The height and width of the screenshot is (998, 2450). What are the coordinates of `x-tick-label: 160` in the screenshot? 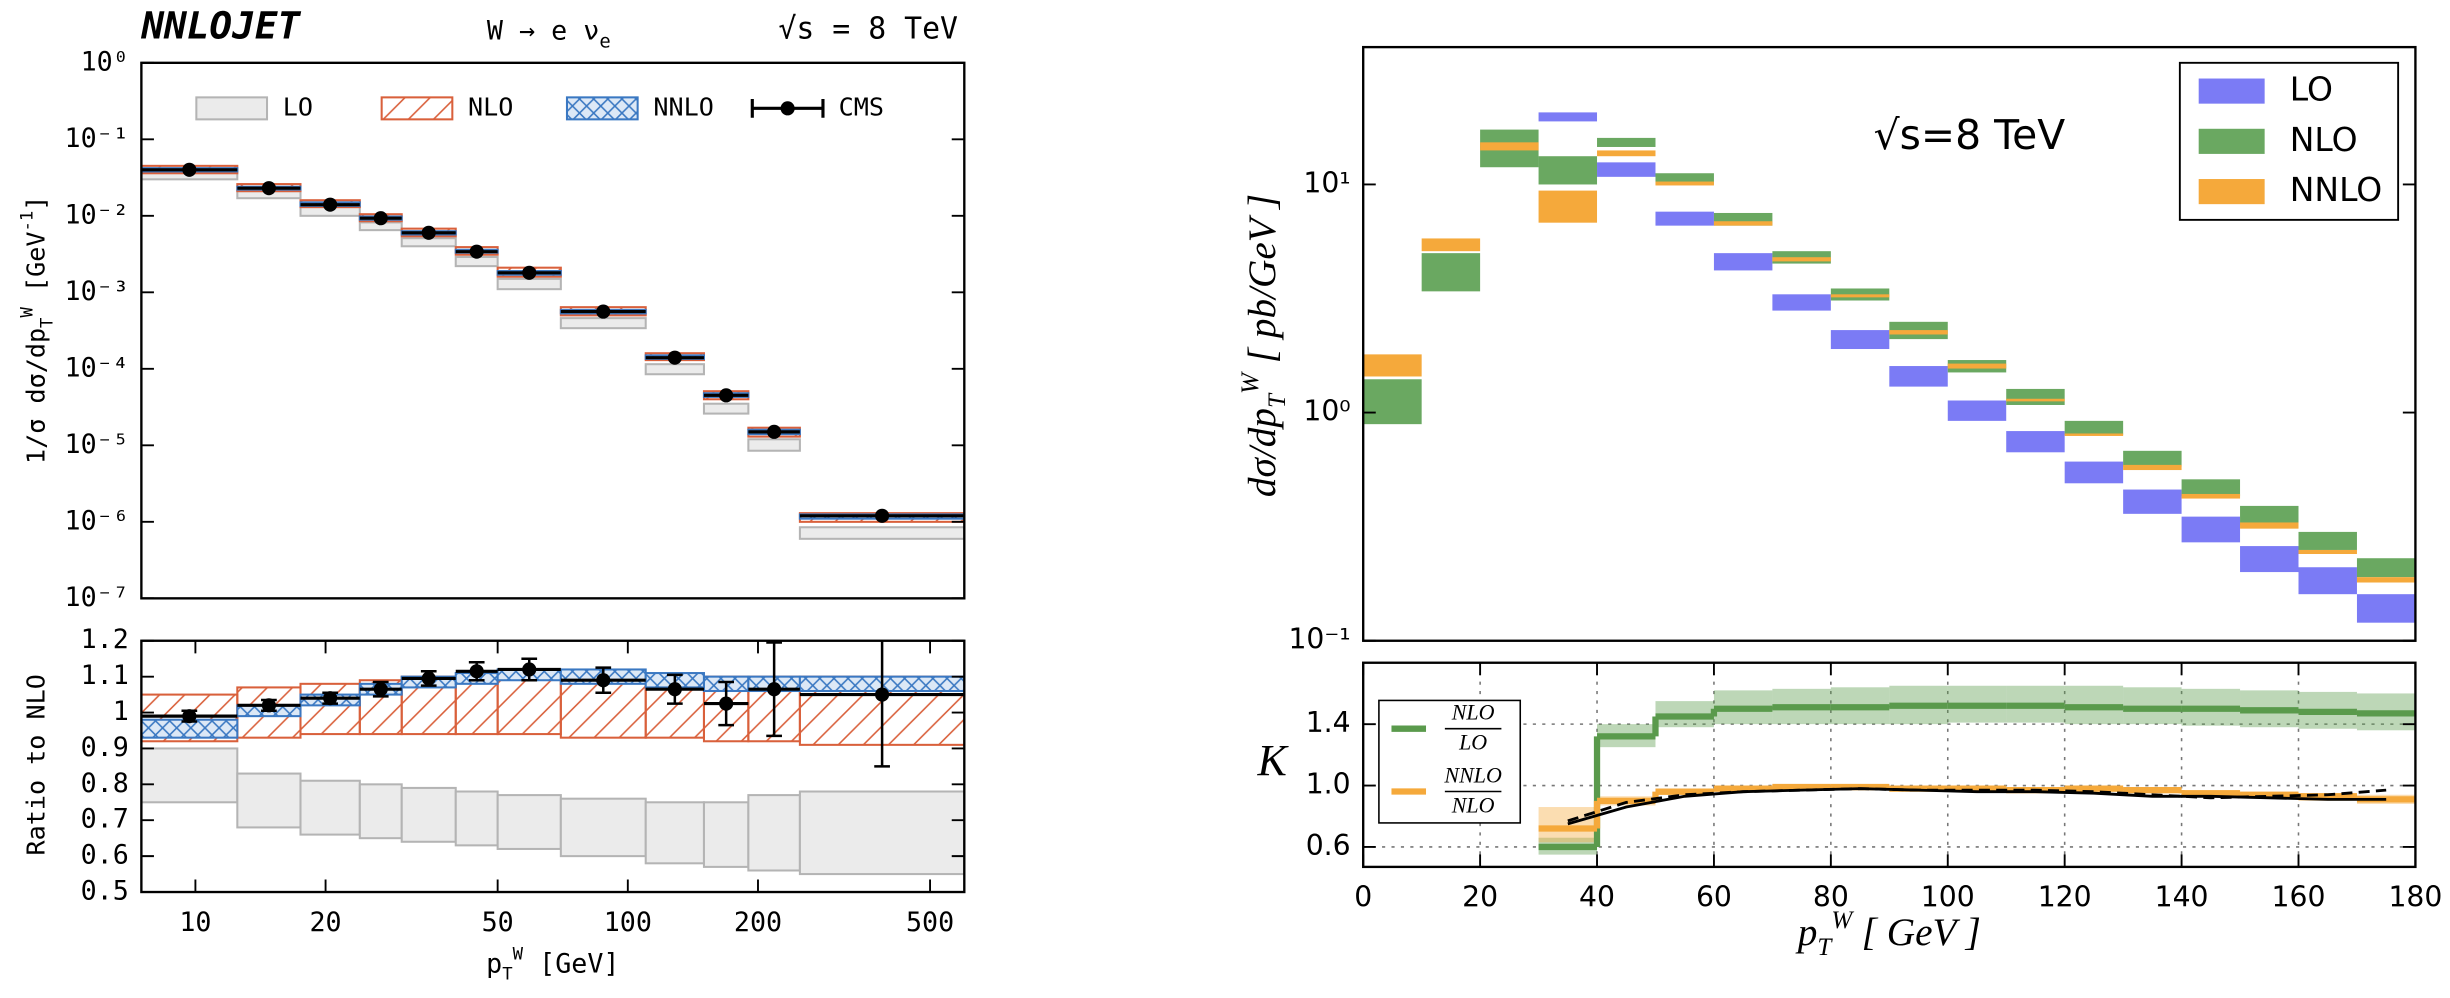 It's located at (2299, 896).